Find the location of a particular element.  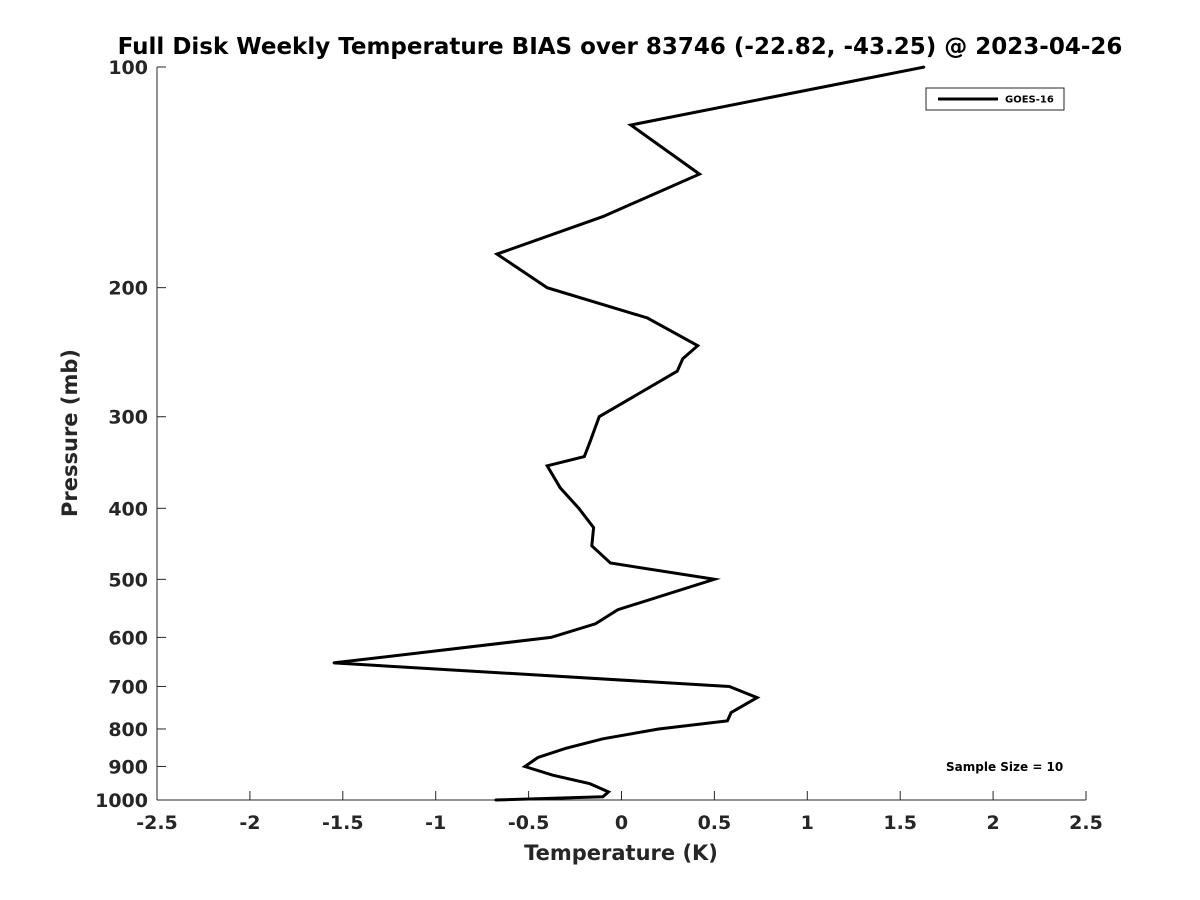

y-tick-label: 900 is located at coordinates (128, 767).